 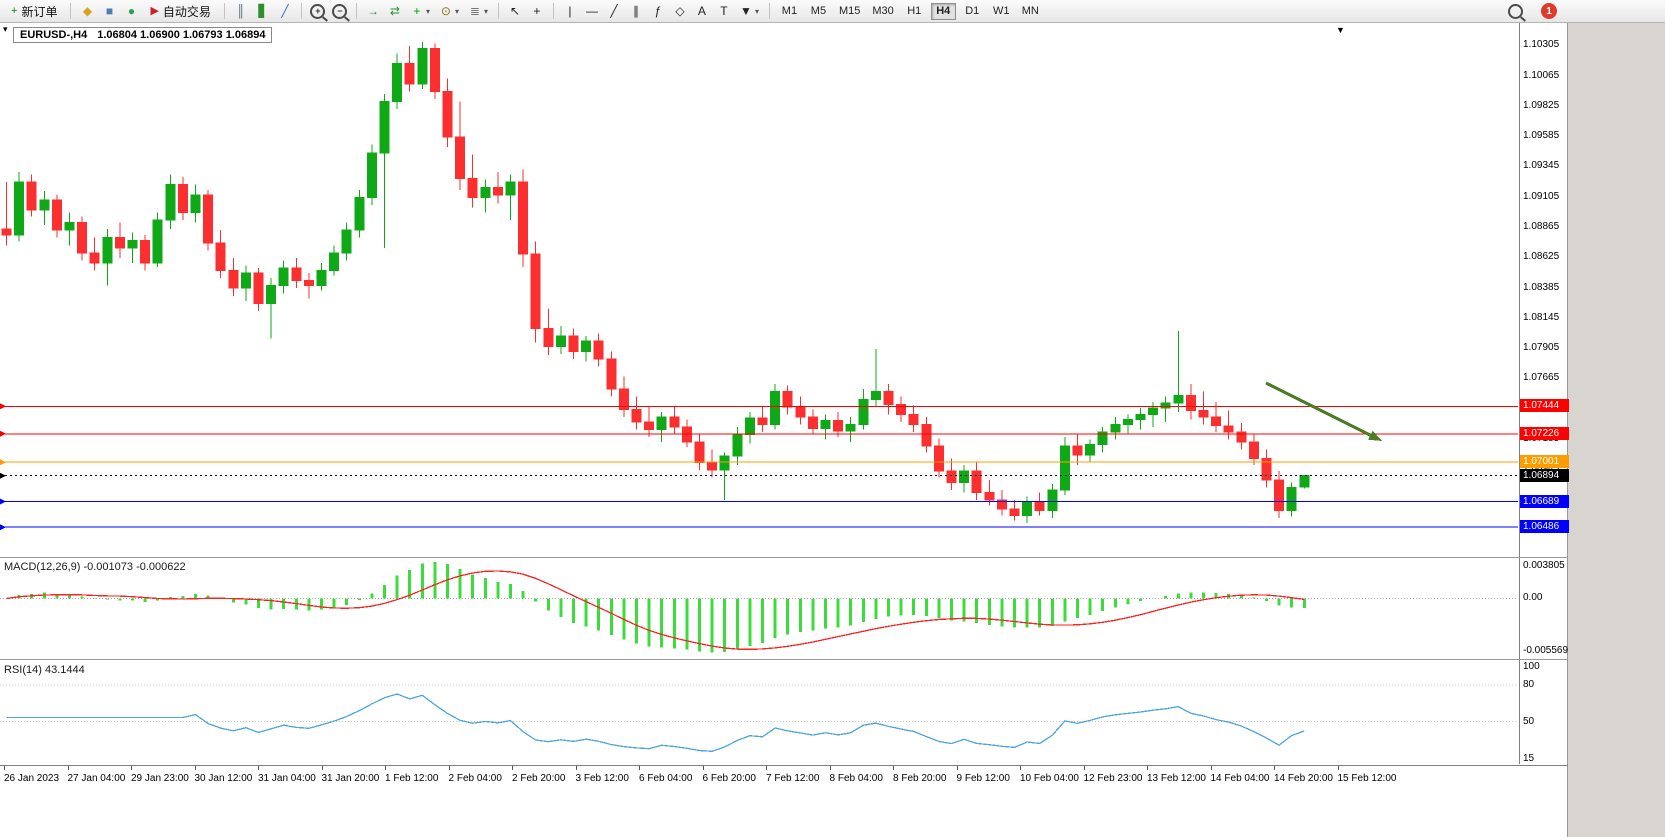 I want to click on fibonacci-icon: ƒ, so click(x=658, y=11).